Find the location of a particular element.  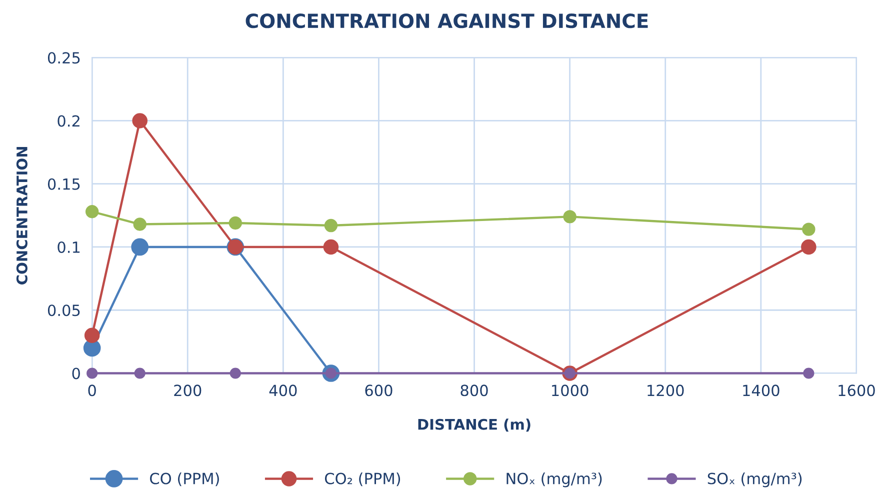

legend-label: CO₂ (PPM) is located at coordinates (362, 479).